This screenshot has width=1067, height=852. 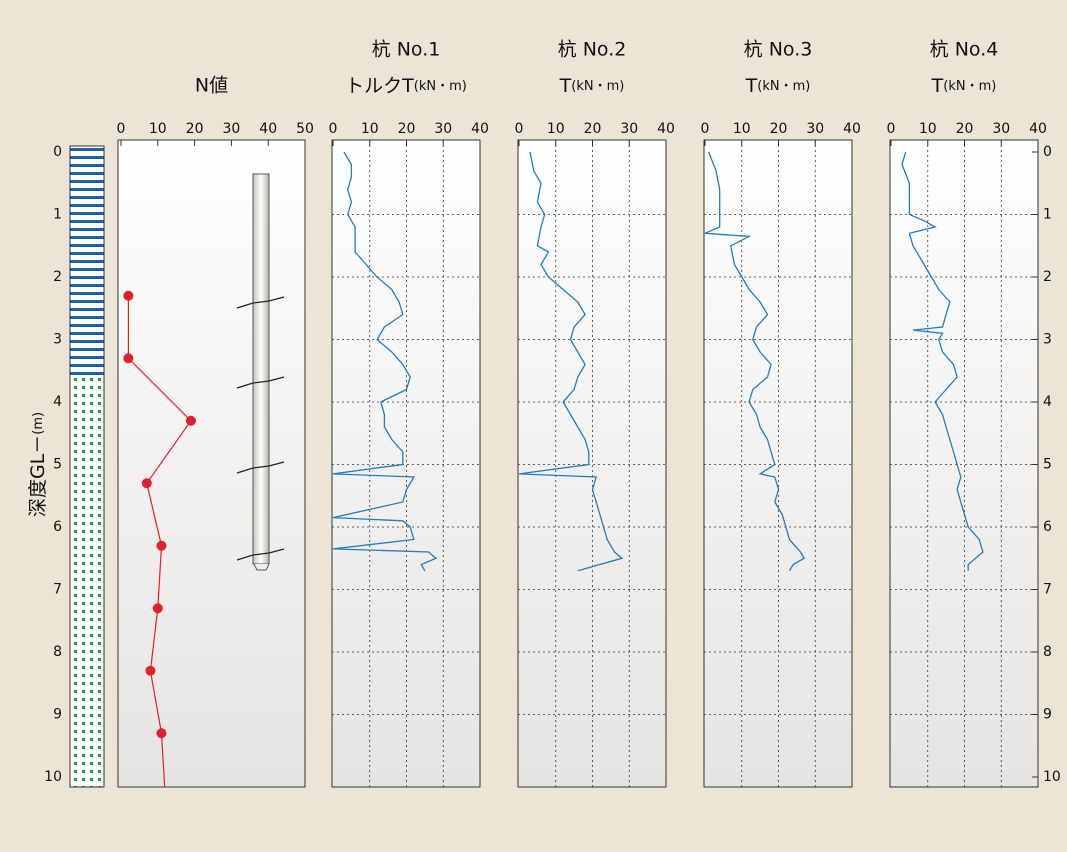 I want to click on panel-title: 杭 No.1, so click(x=406, y=50).